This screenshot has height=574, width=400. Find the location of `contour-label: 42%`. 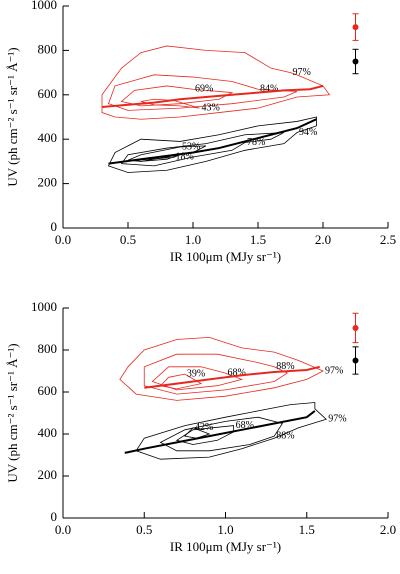

contour-label: 42% is located at coordinates (204, 427).